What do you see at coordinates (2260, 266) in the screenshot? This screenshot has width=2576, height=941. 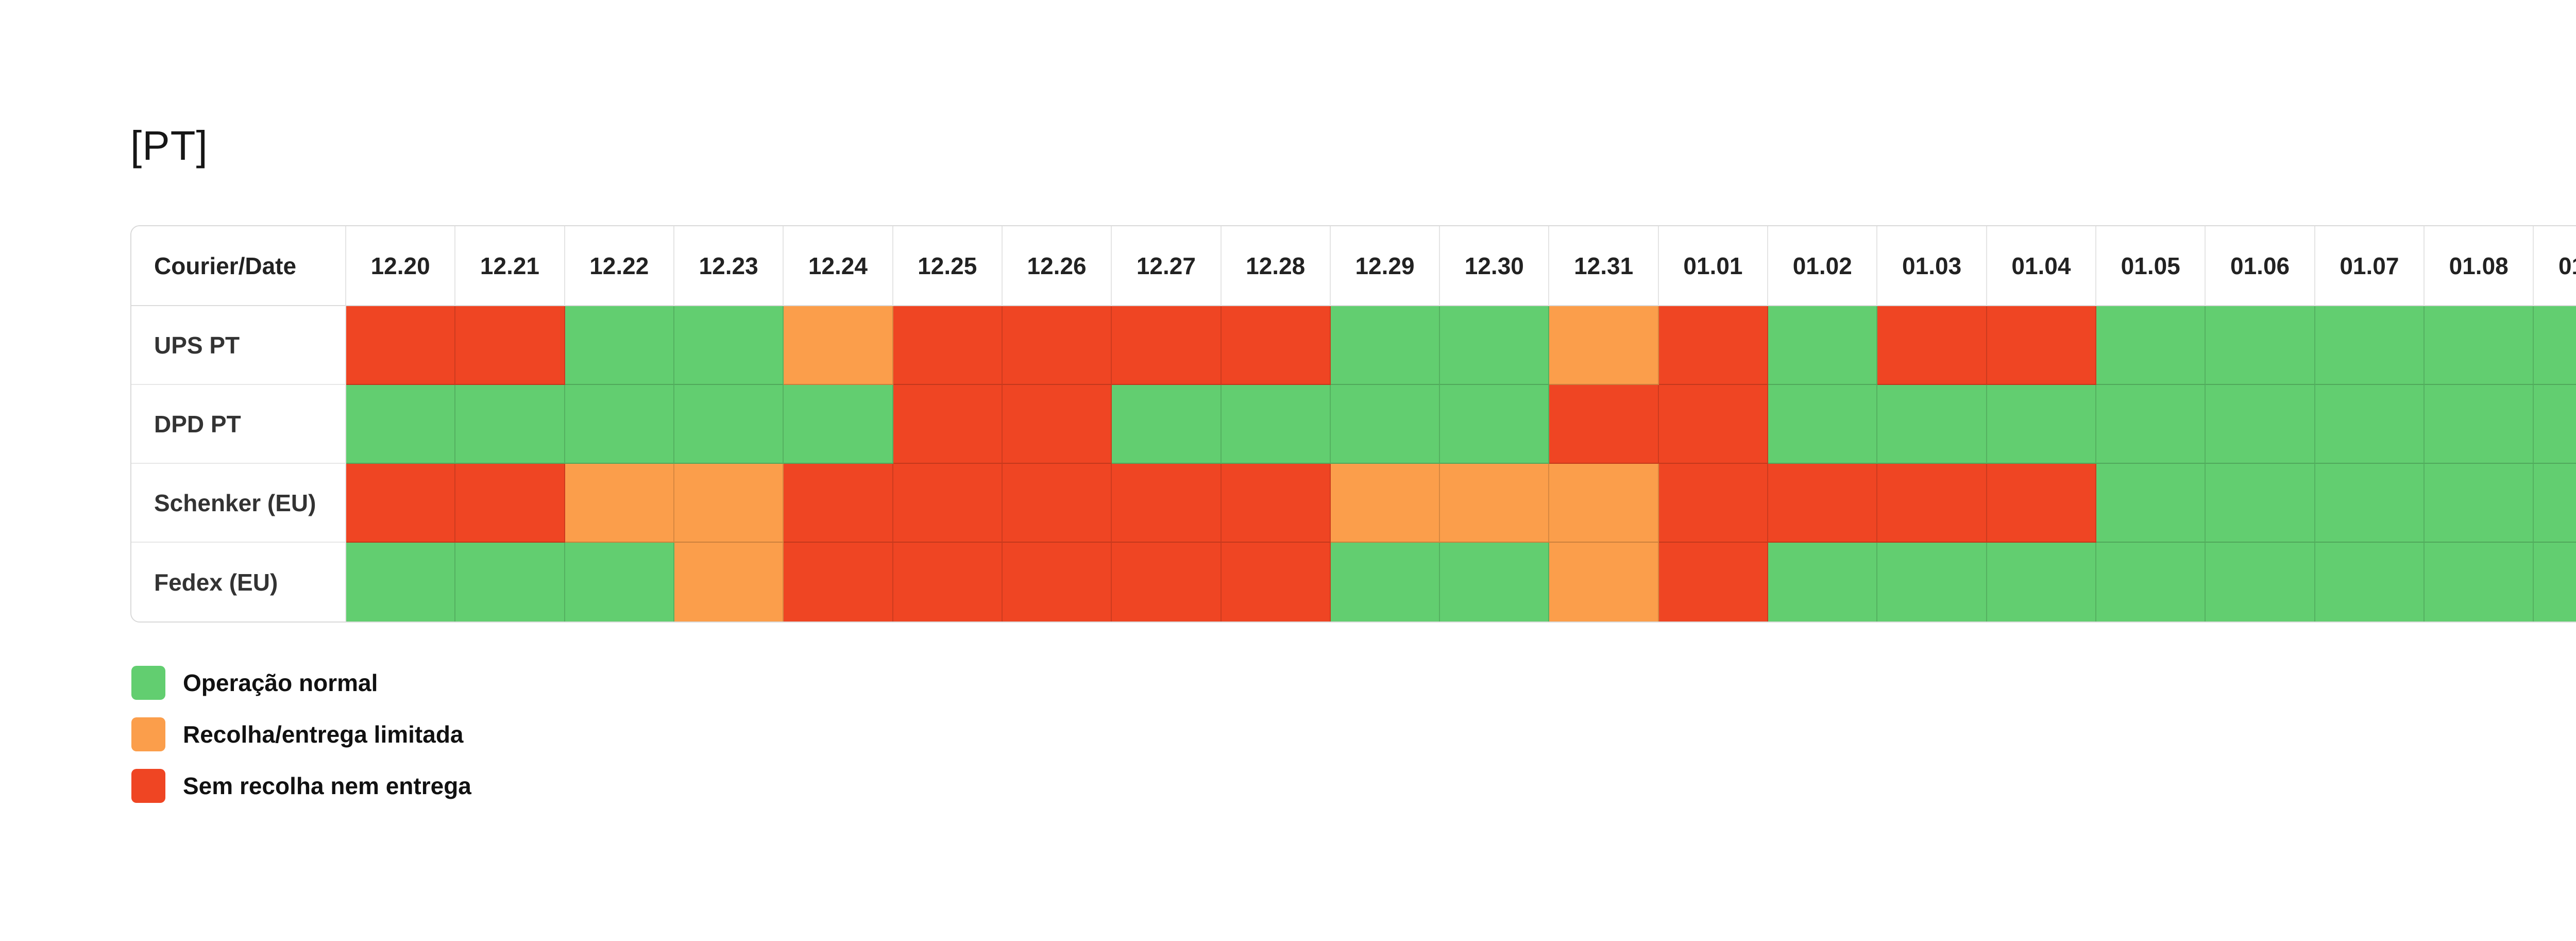 I see `date-header-cell: 01.06` at bounding box center [2260, 266].